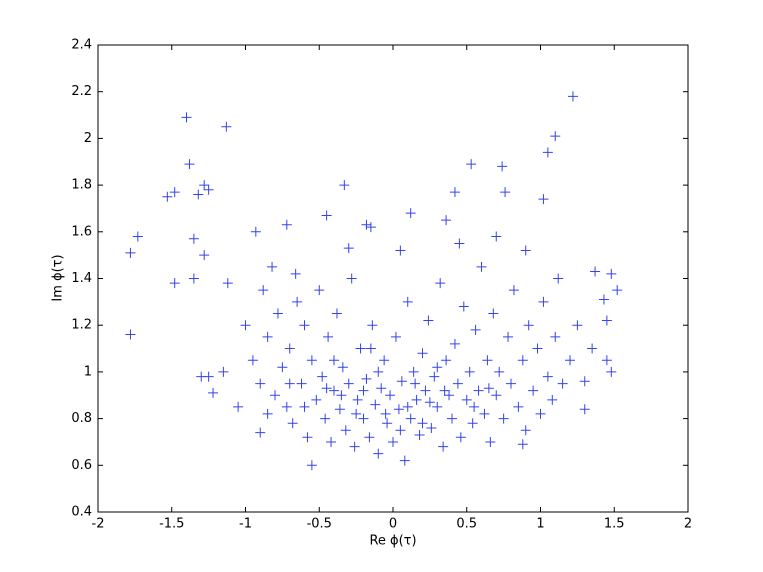 Image resolution: width=763 pixels, height=572 pixels. I want to click on x-tick-label: 1, so click(540, 524).